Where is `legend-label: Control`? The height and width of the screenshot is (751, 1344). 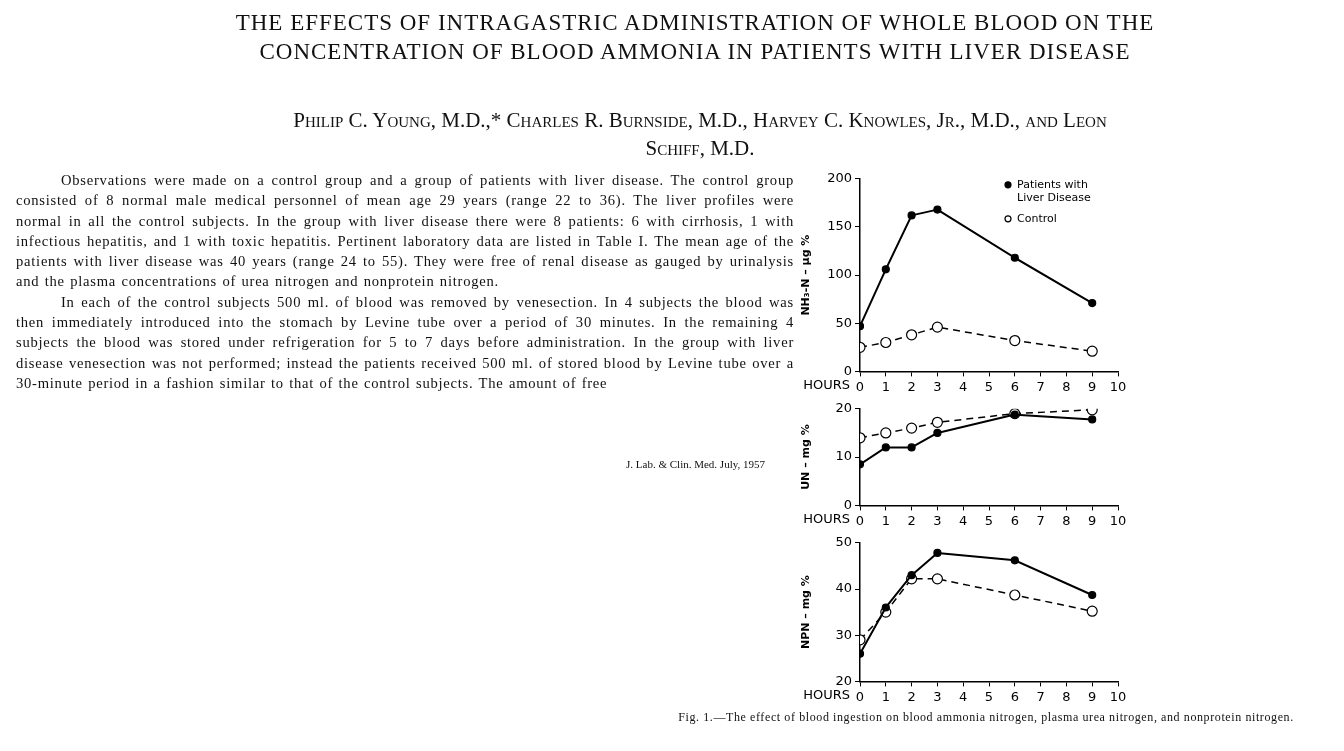
legend-label: Control is located at coordinates (1037, 218).